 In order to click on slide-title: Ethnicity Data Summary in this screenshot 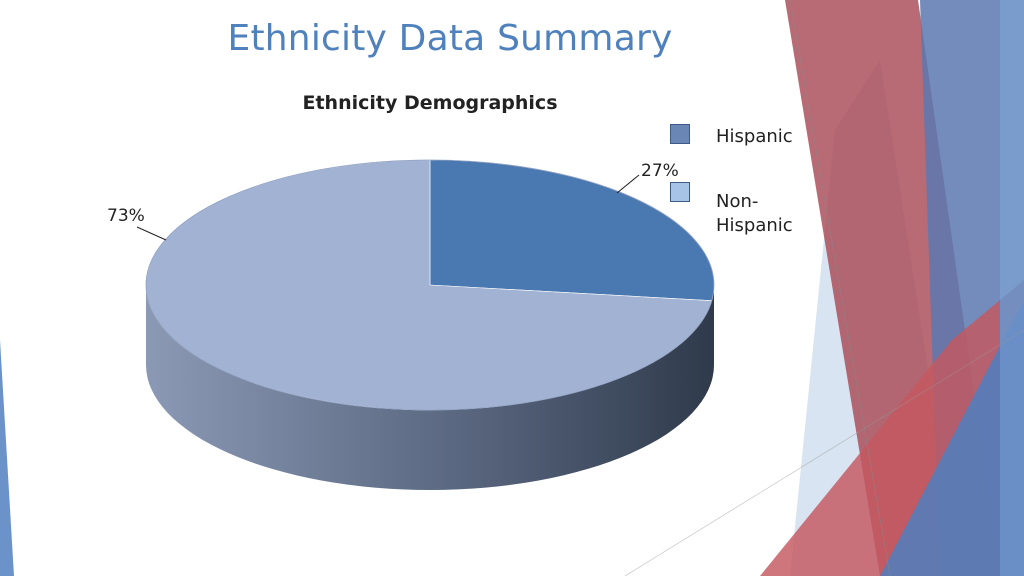, I will do `click(450, 38)`.